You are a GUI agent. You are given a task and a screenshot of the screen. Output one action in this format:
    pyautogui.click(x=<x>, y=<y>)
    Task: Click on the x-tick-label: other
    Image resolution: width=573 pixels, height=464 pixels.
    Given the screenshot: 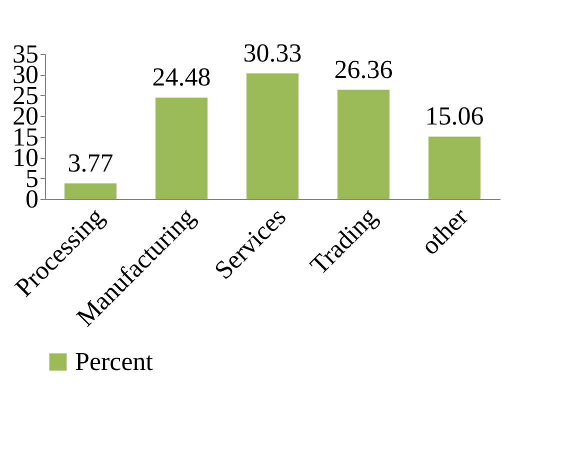 What is the action you would take?
    pyautogui.click(x=444, y=231)
    